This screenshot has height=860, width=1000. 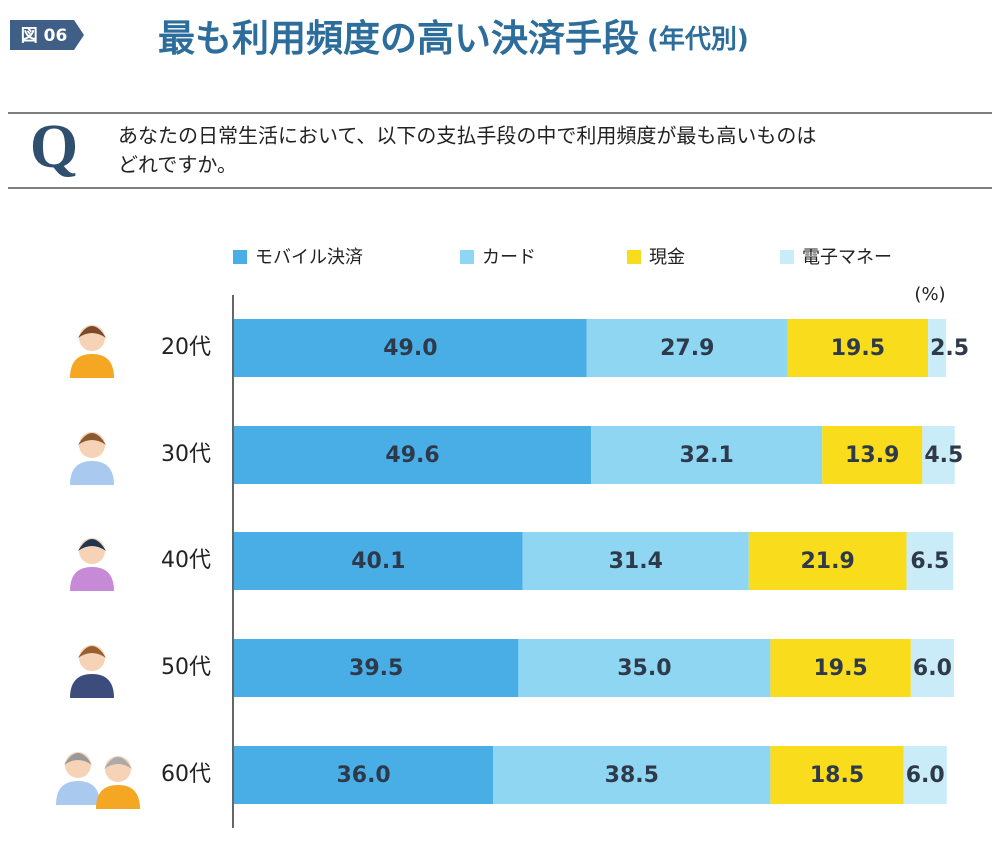 I want to click on value-label: 21.9, so click(x=827, y=561).